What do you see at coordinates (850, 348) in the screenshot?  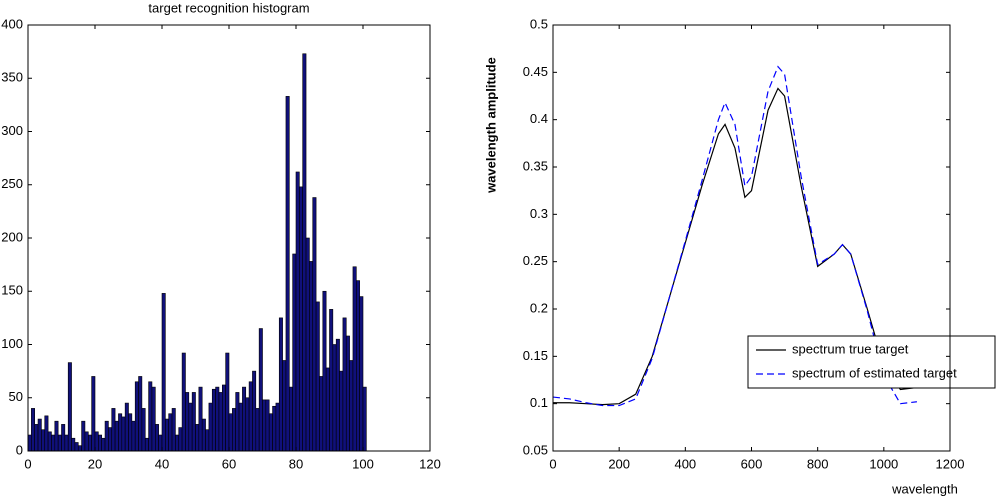 I see `legend-label: spectrum true target` at bounding box center [850, 348].